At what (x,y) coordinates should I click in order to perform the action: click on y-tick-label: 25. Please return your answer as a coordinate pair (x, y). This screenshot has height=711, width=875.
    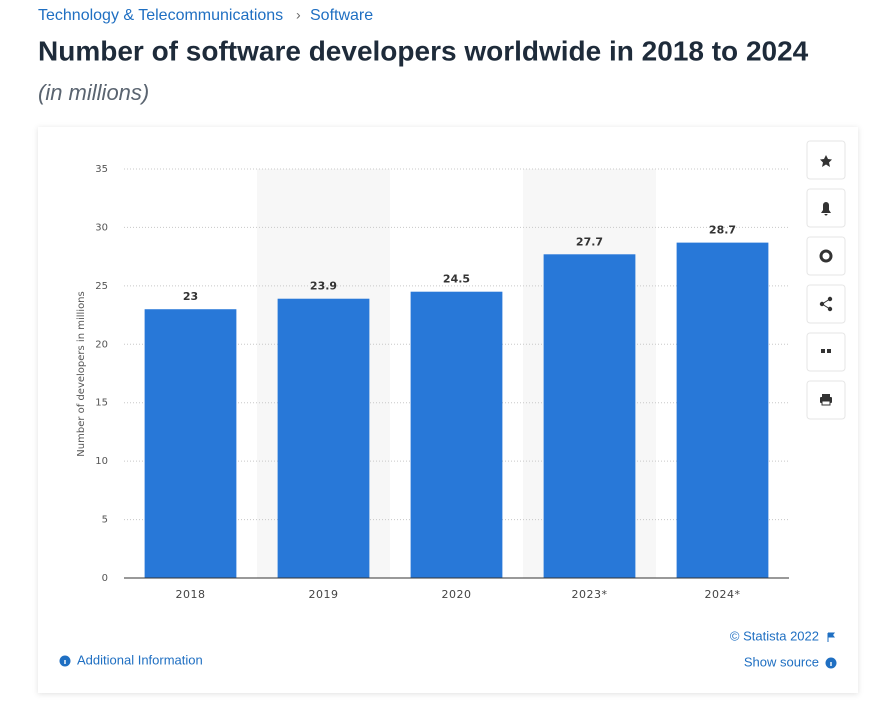
    Looking at the image, I should click on (101, 286).